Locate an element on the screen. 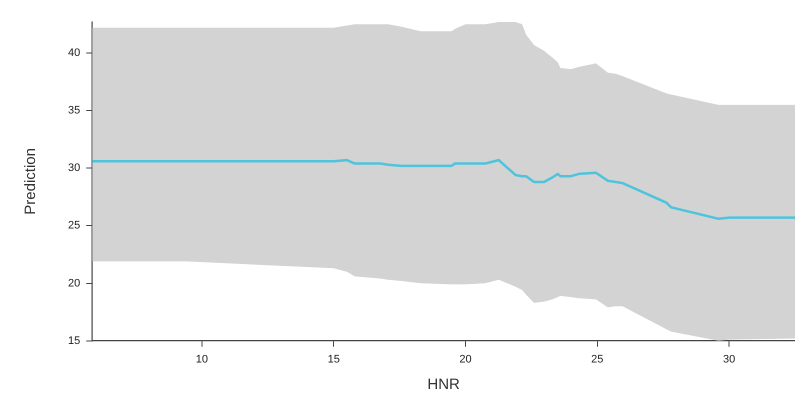 This screenshot has width=803, height=414. y-tick-label: 40 is located at coordinates (74, 53).